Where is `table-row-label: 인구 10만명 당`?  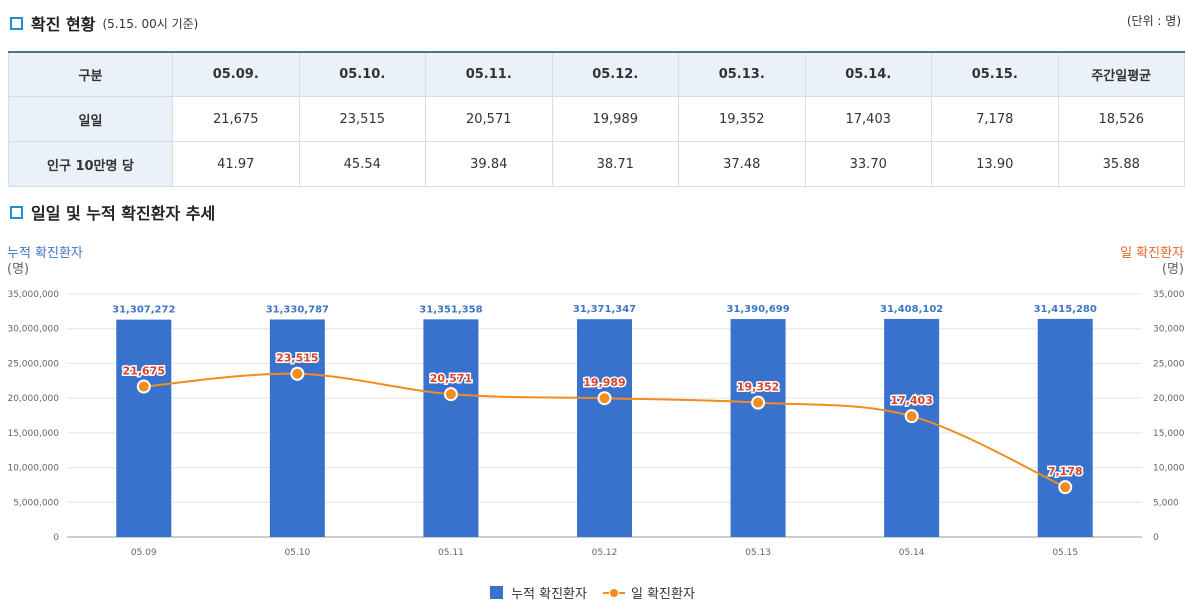 table-row-label: 인구 10만명 당 is located at coordinates (90, 164).